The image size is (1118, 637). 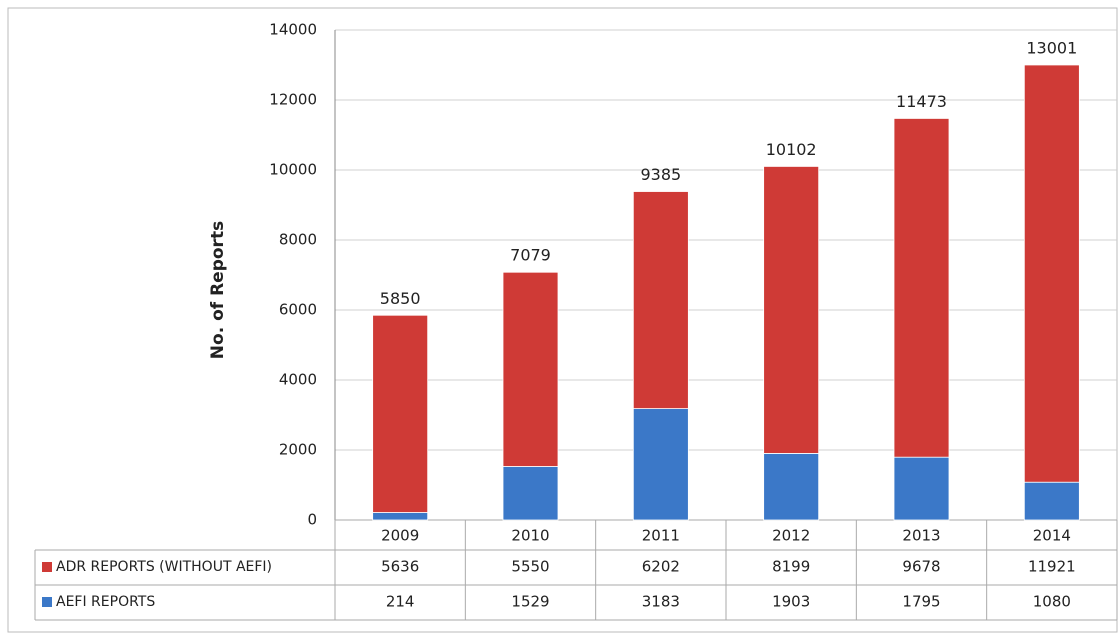 I want to click on table-value: 214, so click(x=400, y=602).